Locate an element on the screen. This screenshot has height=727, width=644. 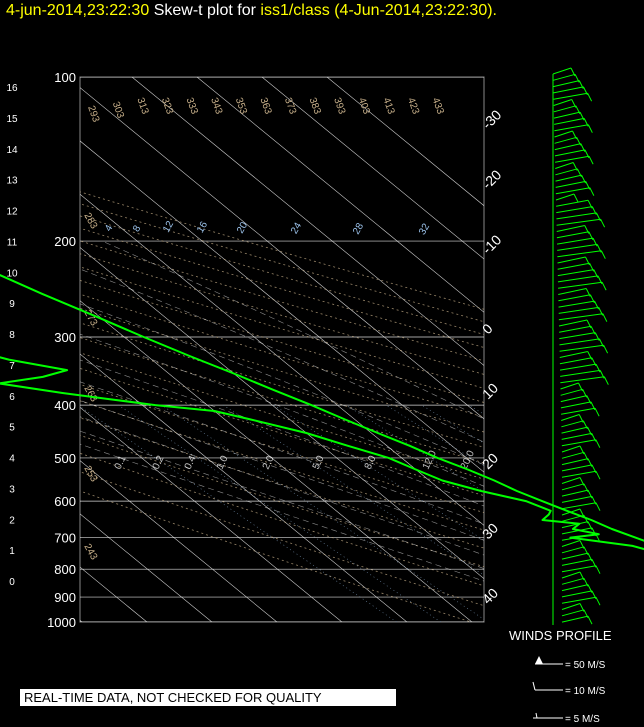
height-tick-label: 8 is located at coordinates (12, 335).